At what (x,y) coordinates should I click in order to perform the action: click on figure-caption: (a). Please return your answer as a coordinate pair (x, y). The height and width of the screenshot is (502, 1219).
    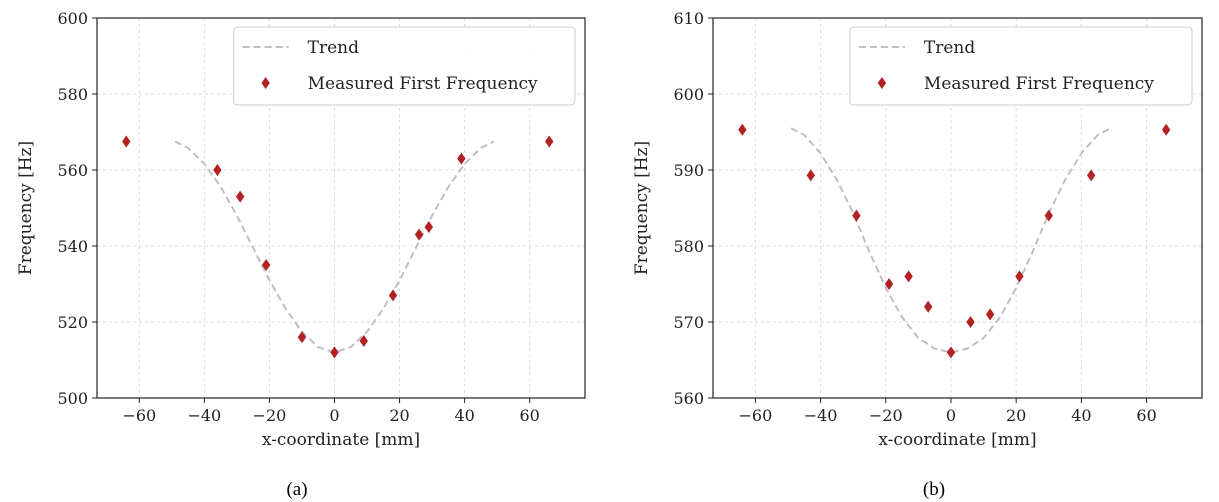
    Looking at the image, I should click on (296, 489).